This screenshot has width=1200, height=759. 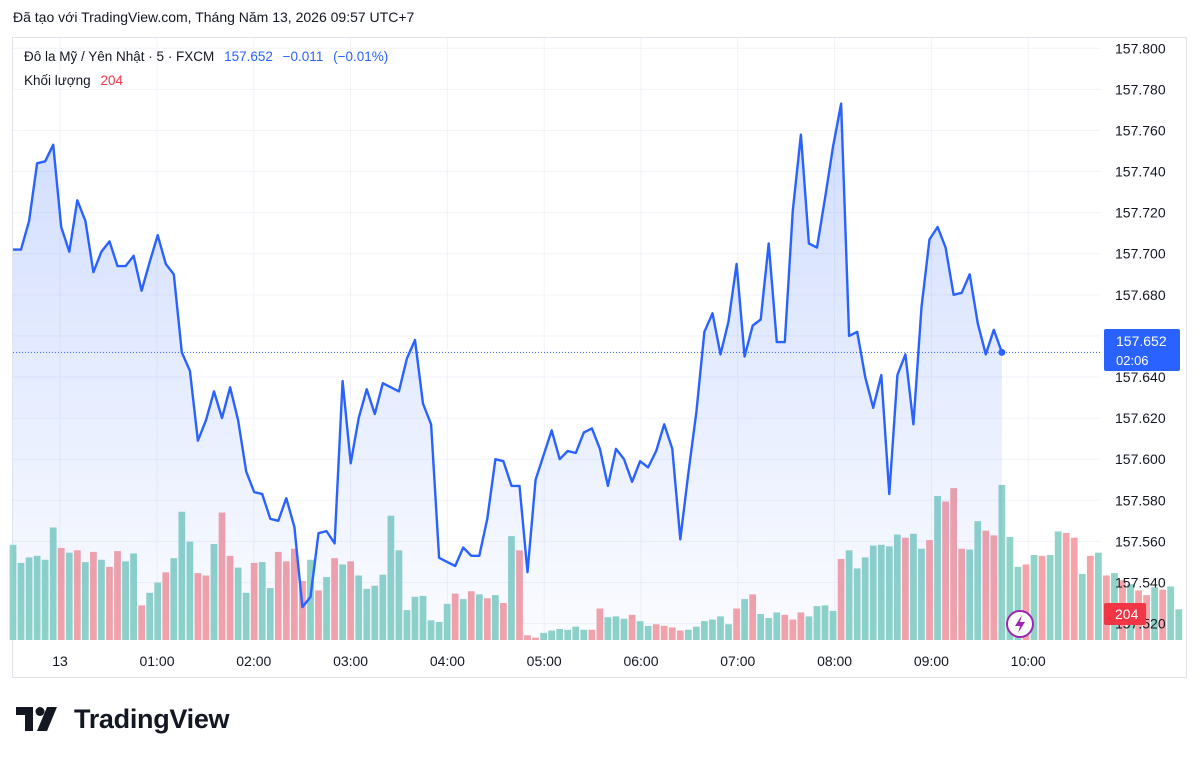 I want to click on volume-badge, so click(x=1125, y=614).